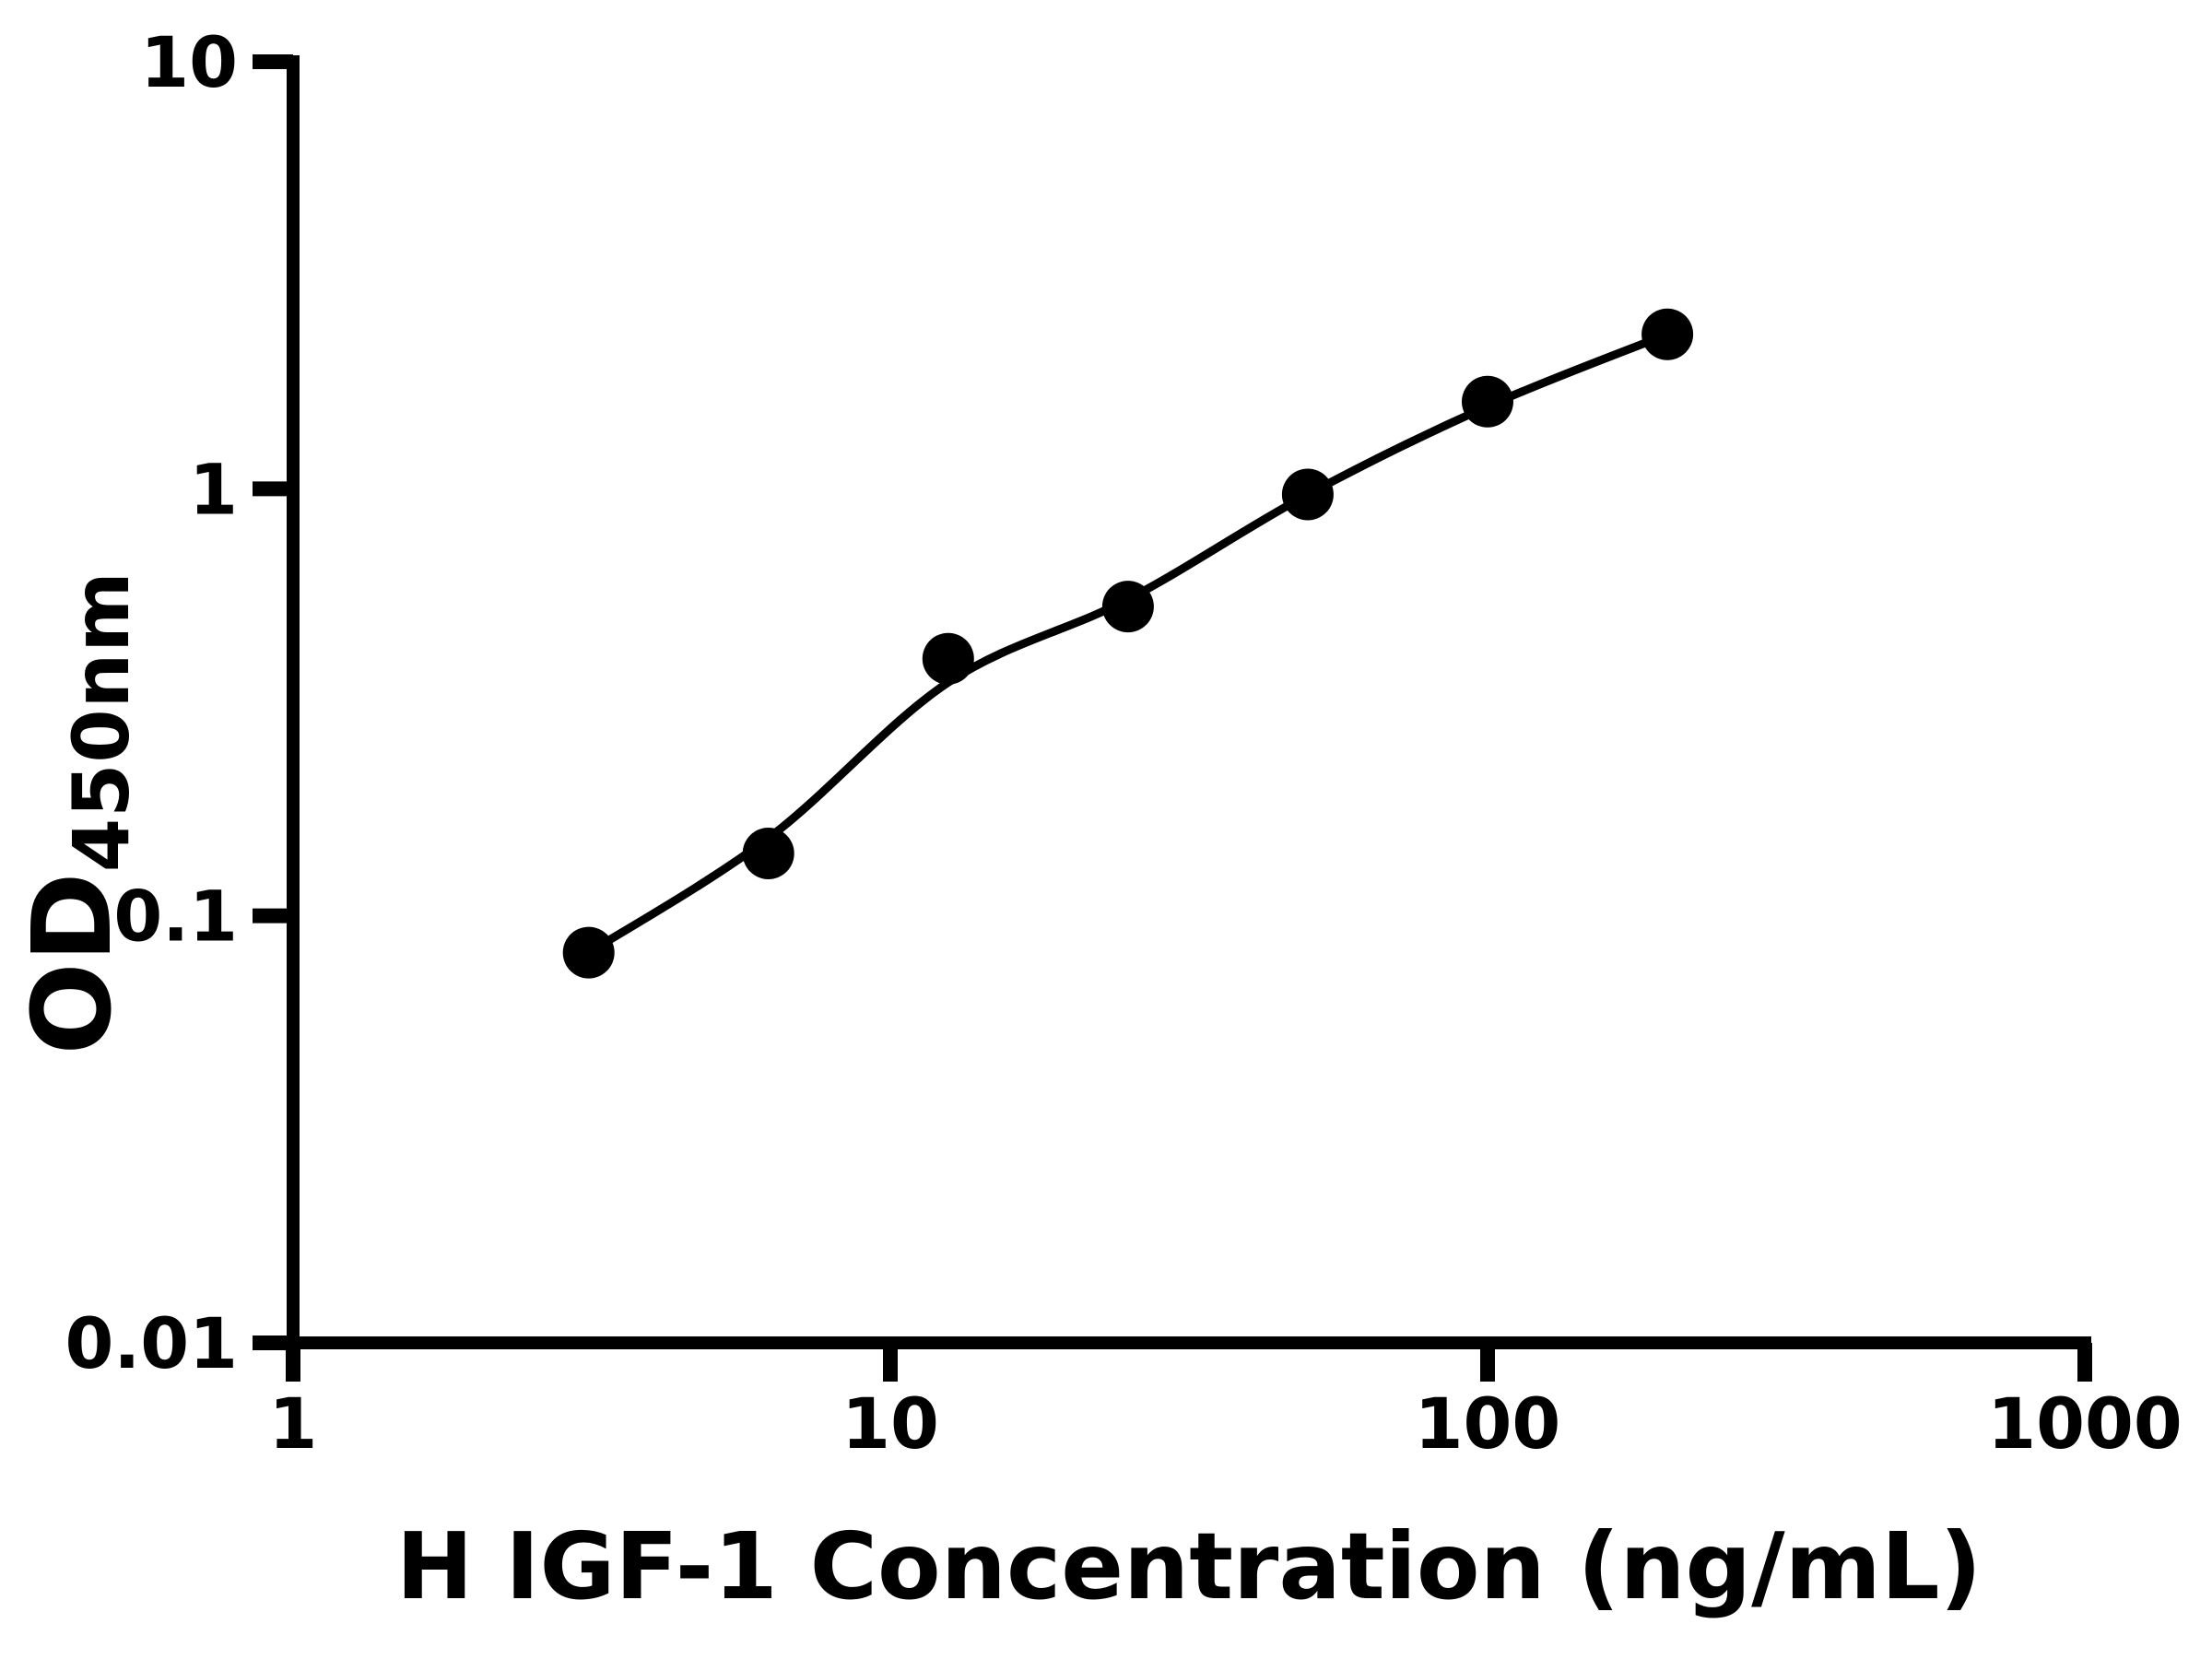 The width and height of the screenshot is (2212, 1659). What do you see at coordinates (101, 722) in the screenshot?
I see `y-axis-title-subscript: 450nm` at bounding box center [101, 722].